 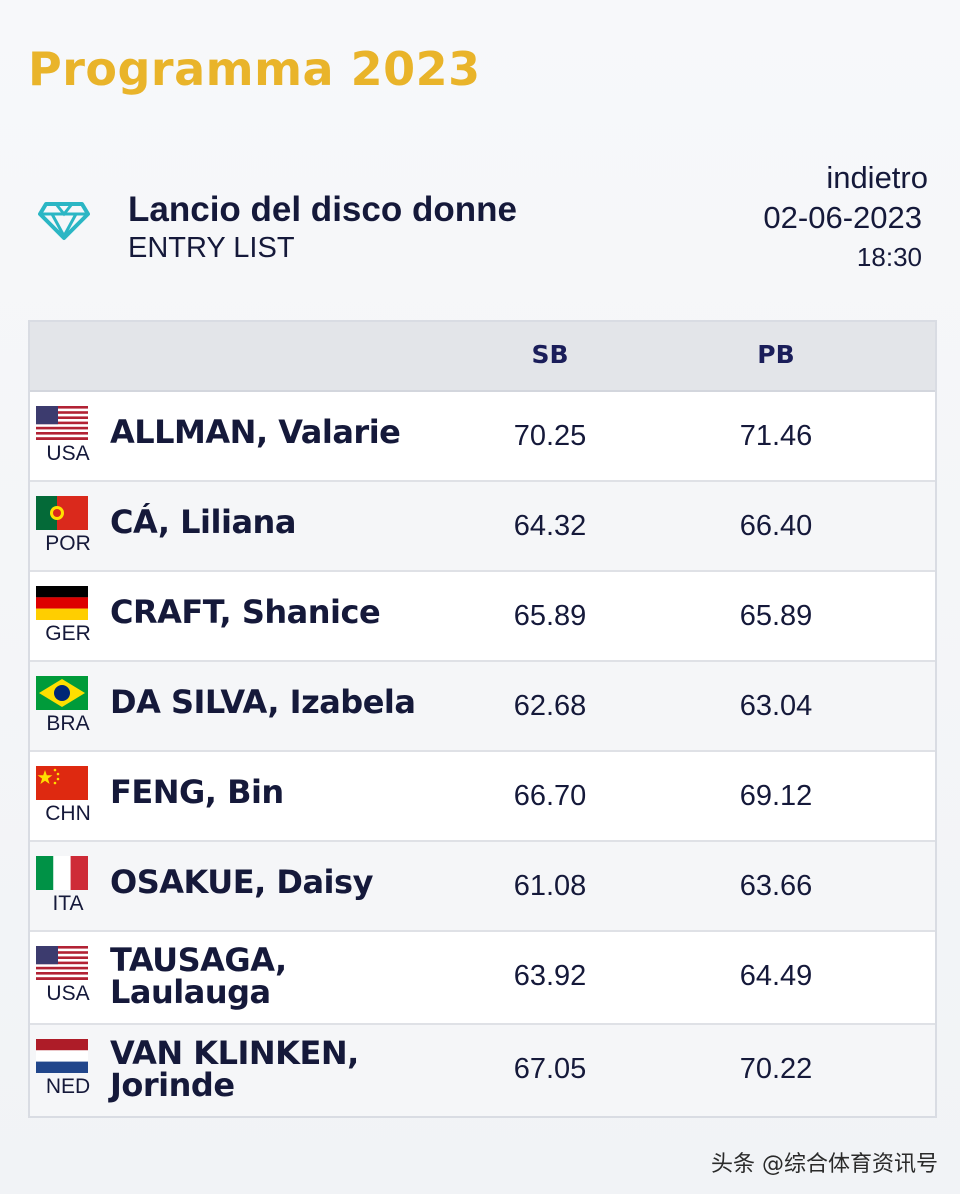 What do you see at coordinates (68, 723) in the screenshot?
I see `country-code: BRA` at bounding box center [68, 723].